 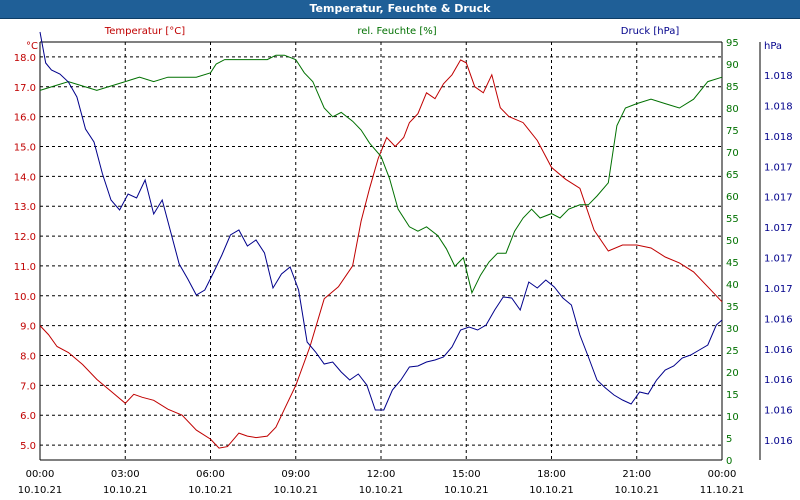 What do you see at coordinates (28, 386) in the screenshot?
I see `temperature-tick-label: 7.0` at bounding box center [28, 386].